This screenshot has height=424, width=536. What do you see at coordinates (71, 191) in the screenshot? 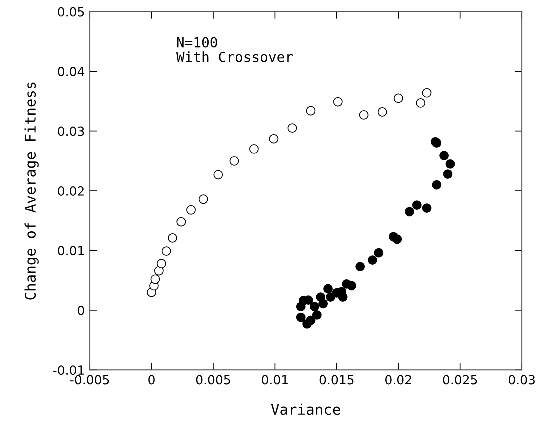
I see `y-tick-label: 0.02` at bounding box center [71, 191].